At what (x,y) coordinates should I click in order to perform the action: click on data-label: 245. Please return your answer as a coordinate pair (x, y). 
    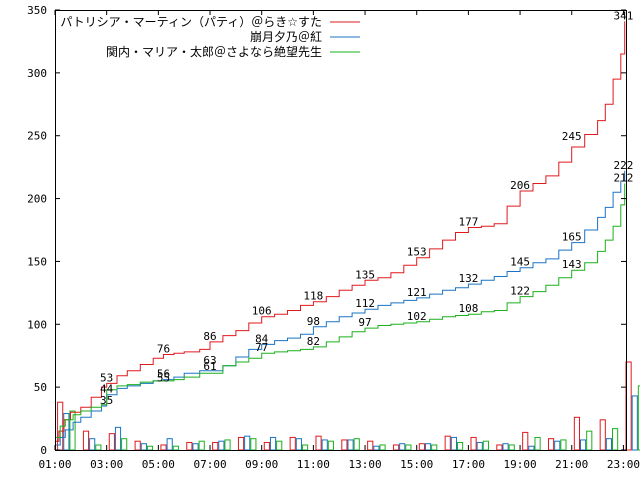
    Looking at the image, I should click on (572, 136).